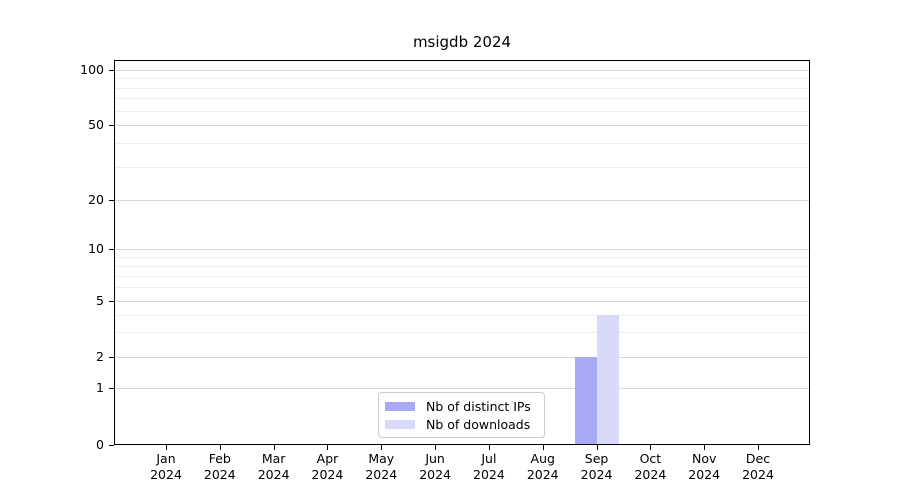 This screenshot has width=900, height=500. I want to click on legend: Nb of distinct IPs Nb of downloads, so click(461, 415).